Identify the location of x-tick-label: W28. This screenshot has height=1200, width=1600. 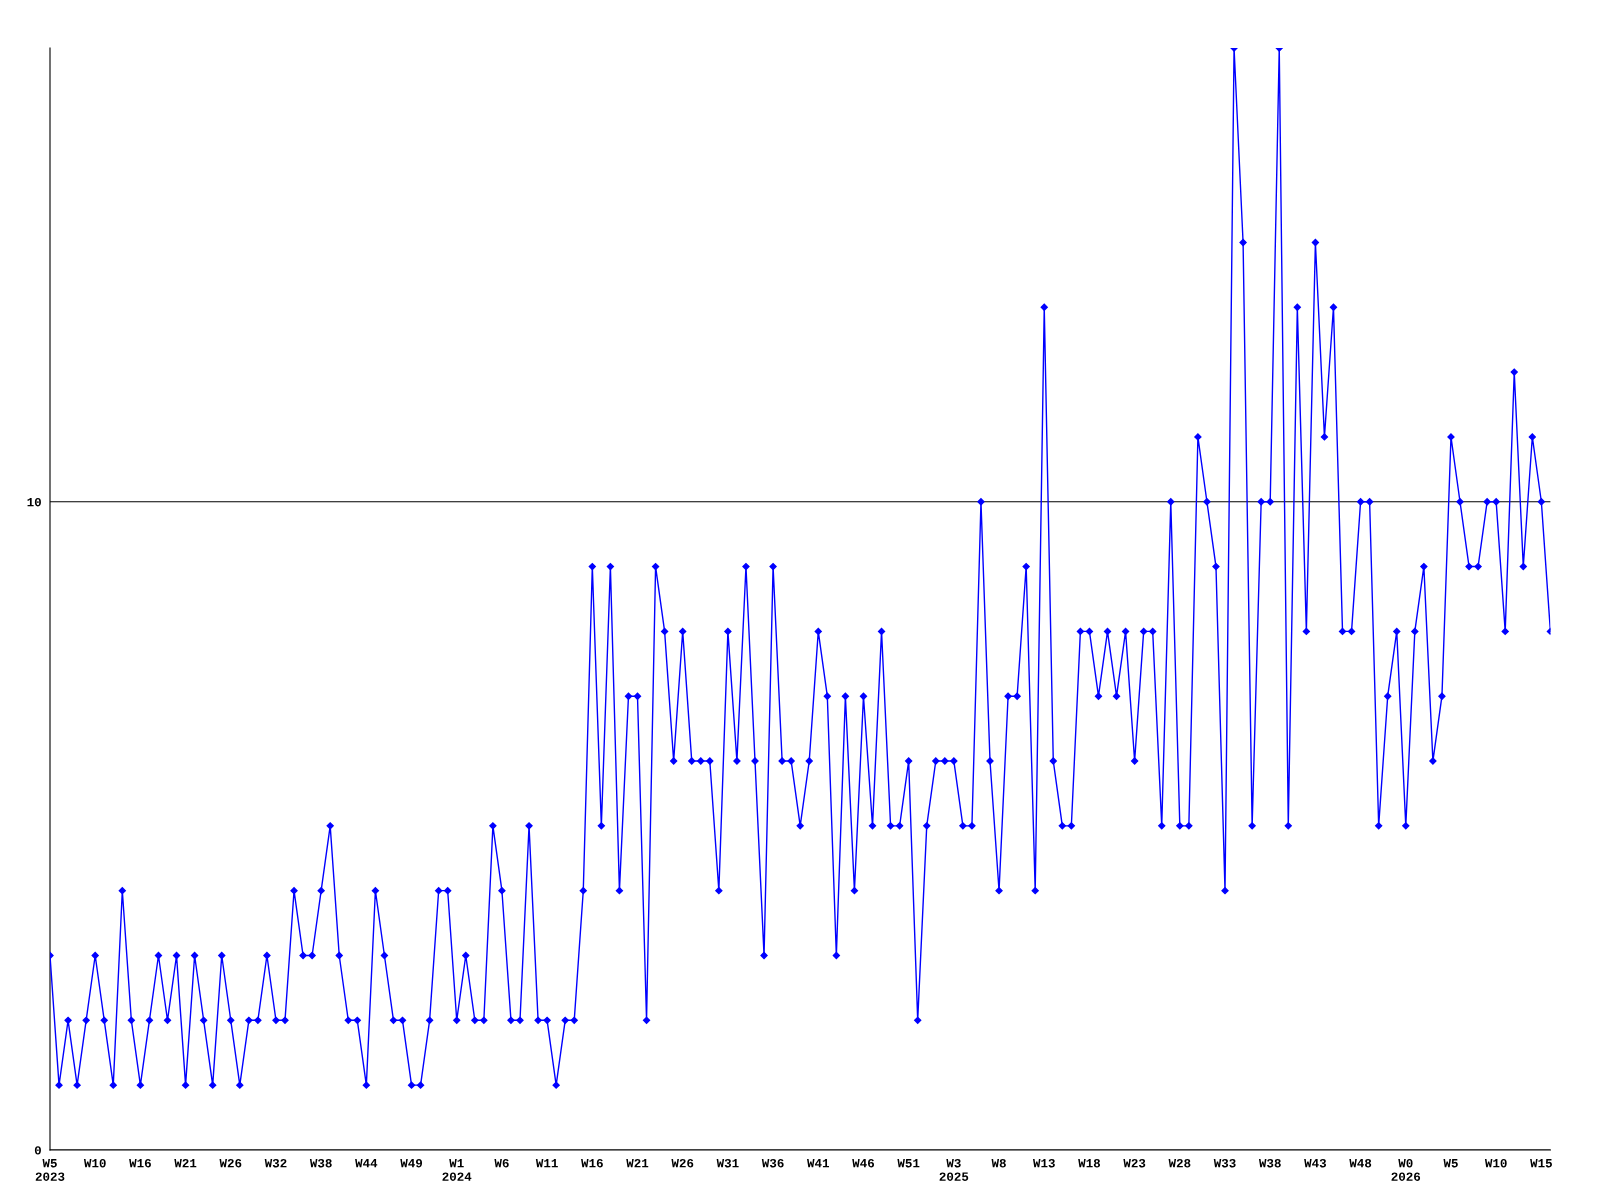
(1179, 1163).